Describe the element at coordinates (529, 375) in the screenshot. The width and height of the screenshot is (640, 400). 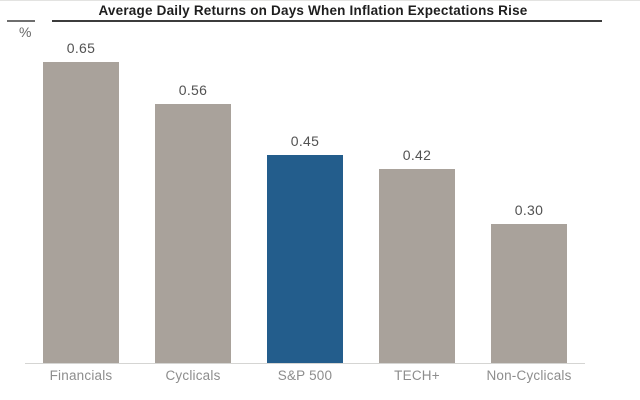
I see `category-label-non-cyclicals: Non-Cyclicals` at that location.